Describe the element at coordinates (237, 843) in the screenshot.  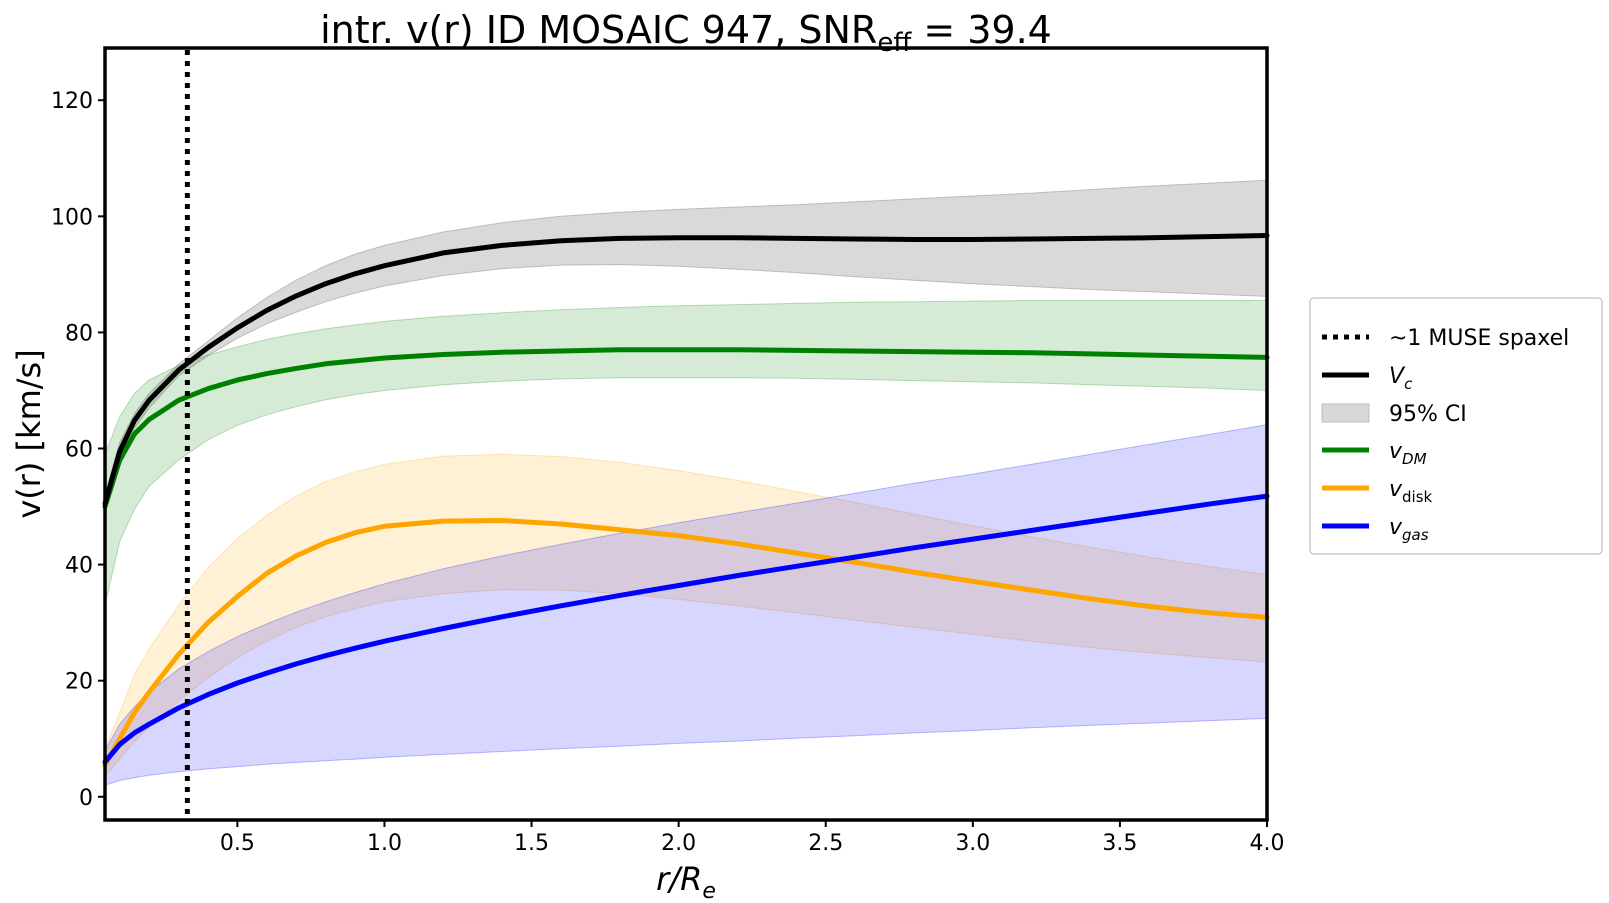
I see `x-tick-label: 0.5` at that location.